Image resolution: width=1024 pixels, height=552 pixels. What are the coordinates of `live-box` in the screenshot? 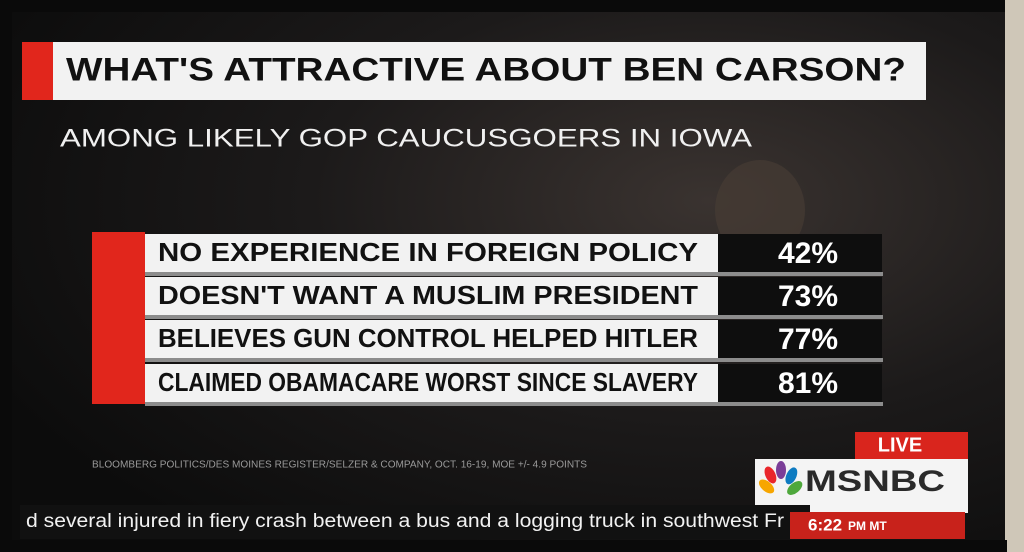 It's located at (911, 445).